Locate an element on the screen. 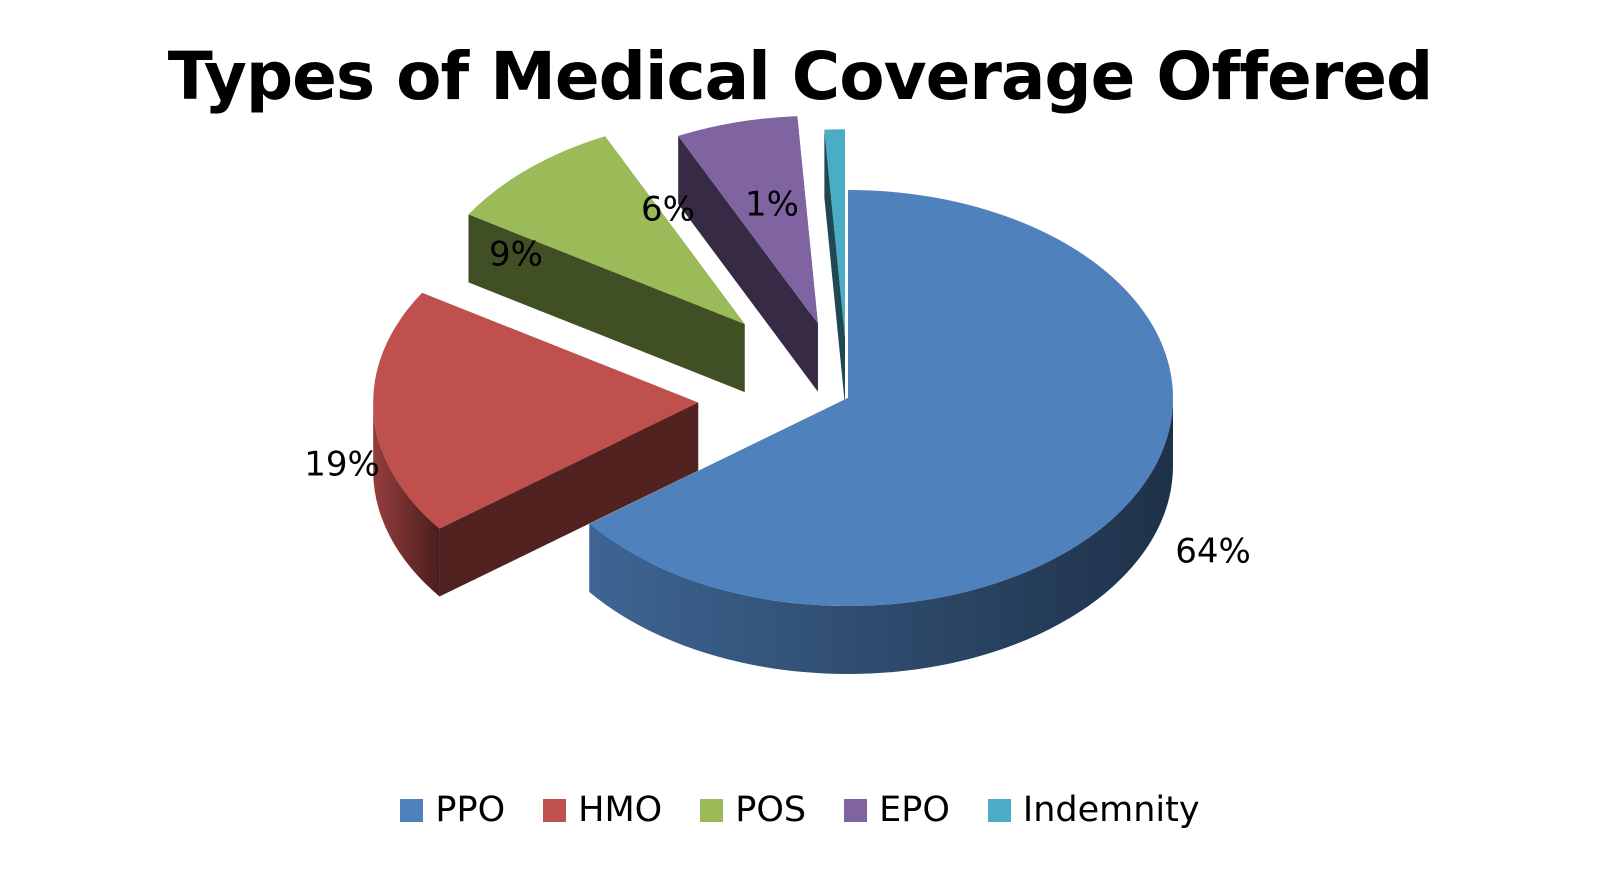  pie-slice-pos is located at coordinates (606, 264).